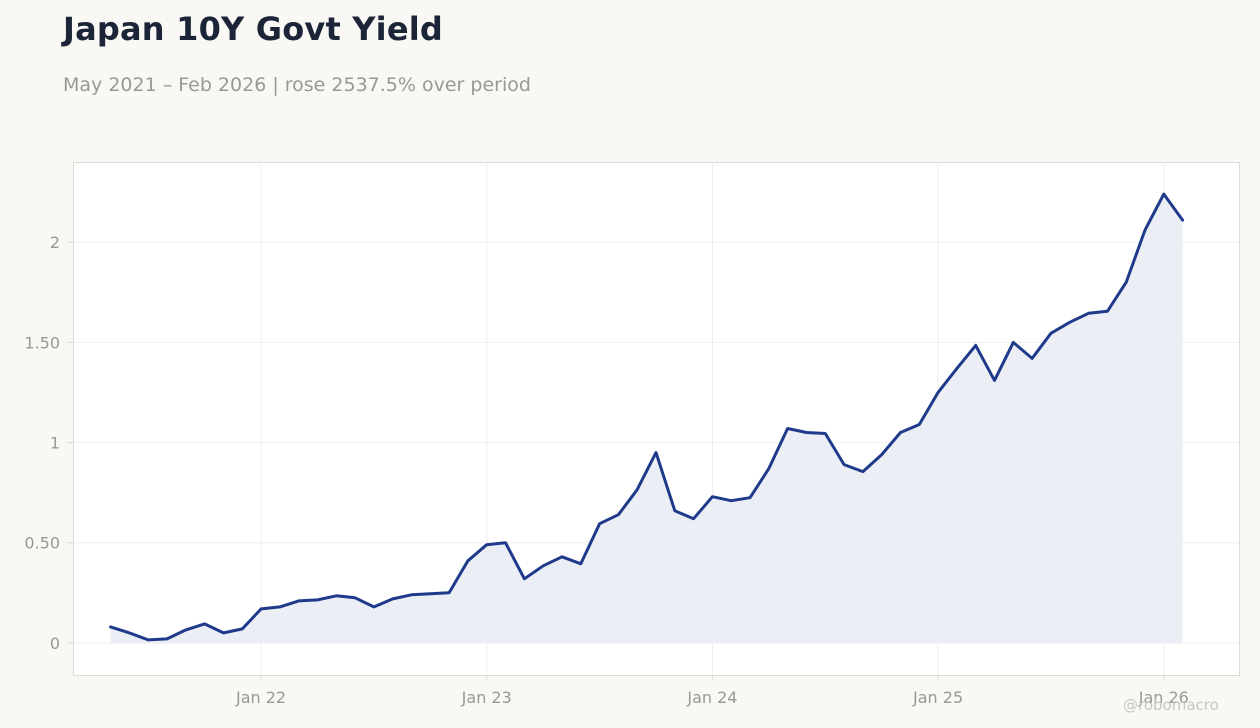 The height and width of the screenshot is (728, 1260). I want to click on y-tick-label: 1.50, so click(42, 342).